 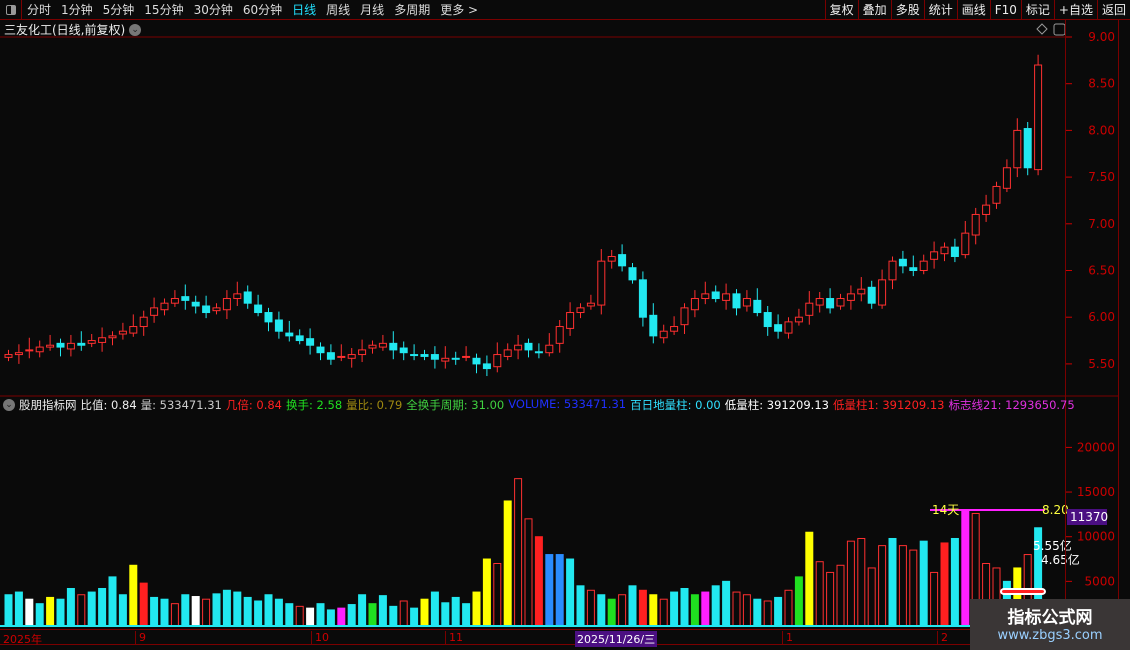 What do you see at coordinates (888, 405) in the screenshot?
I see `indicator-value: 低量柱1: 391209.13` at bounding box center [888, 405].